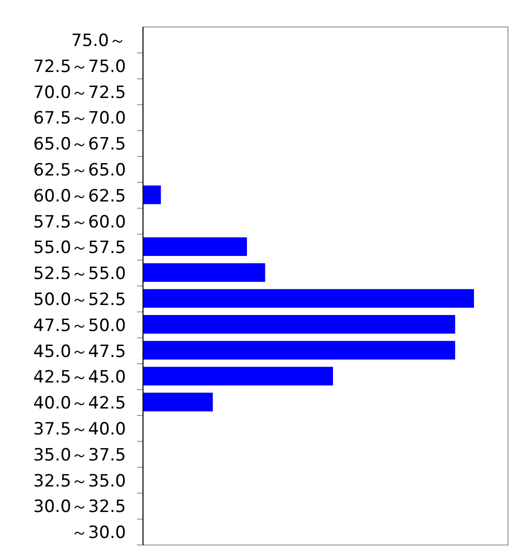  What do you see at coordinates (79, 274) in the screenshot?
I see `y-tick-label: 52.5～55.0` at bounding box center [79, 274].